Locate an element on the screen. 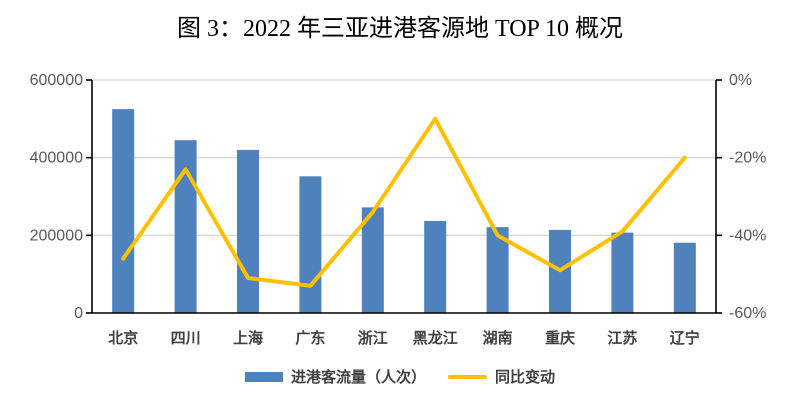  x-axis-label-4: 浙江 is located at coordinates (373, 338).